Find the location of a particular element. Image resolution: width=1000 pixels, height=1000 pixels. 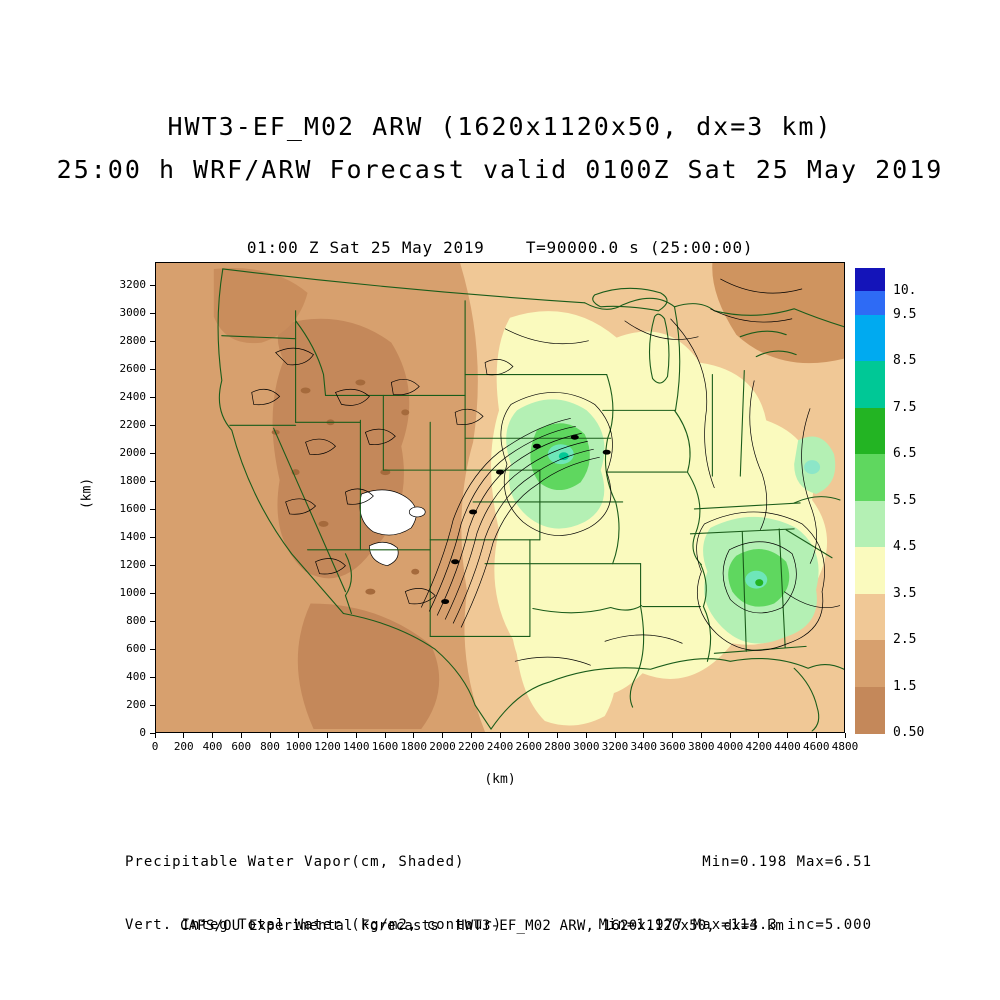

colorbar-tick-label: 5.5 is located at coordinates (905, 500).